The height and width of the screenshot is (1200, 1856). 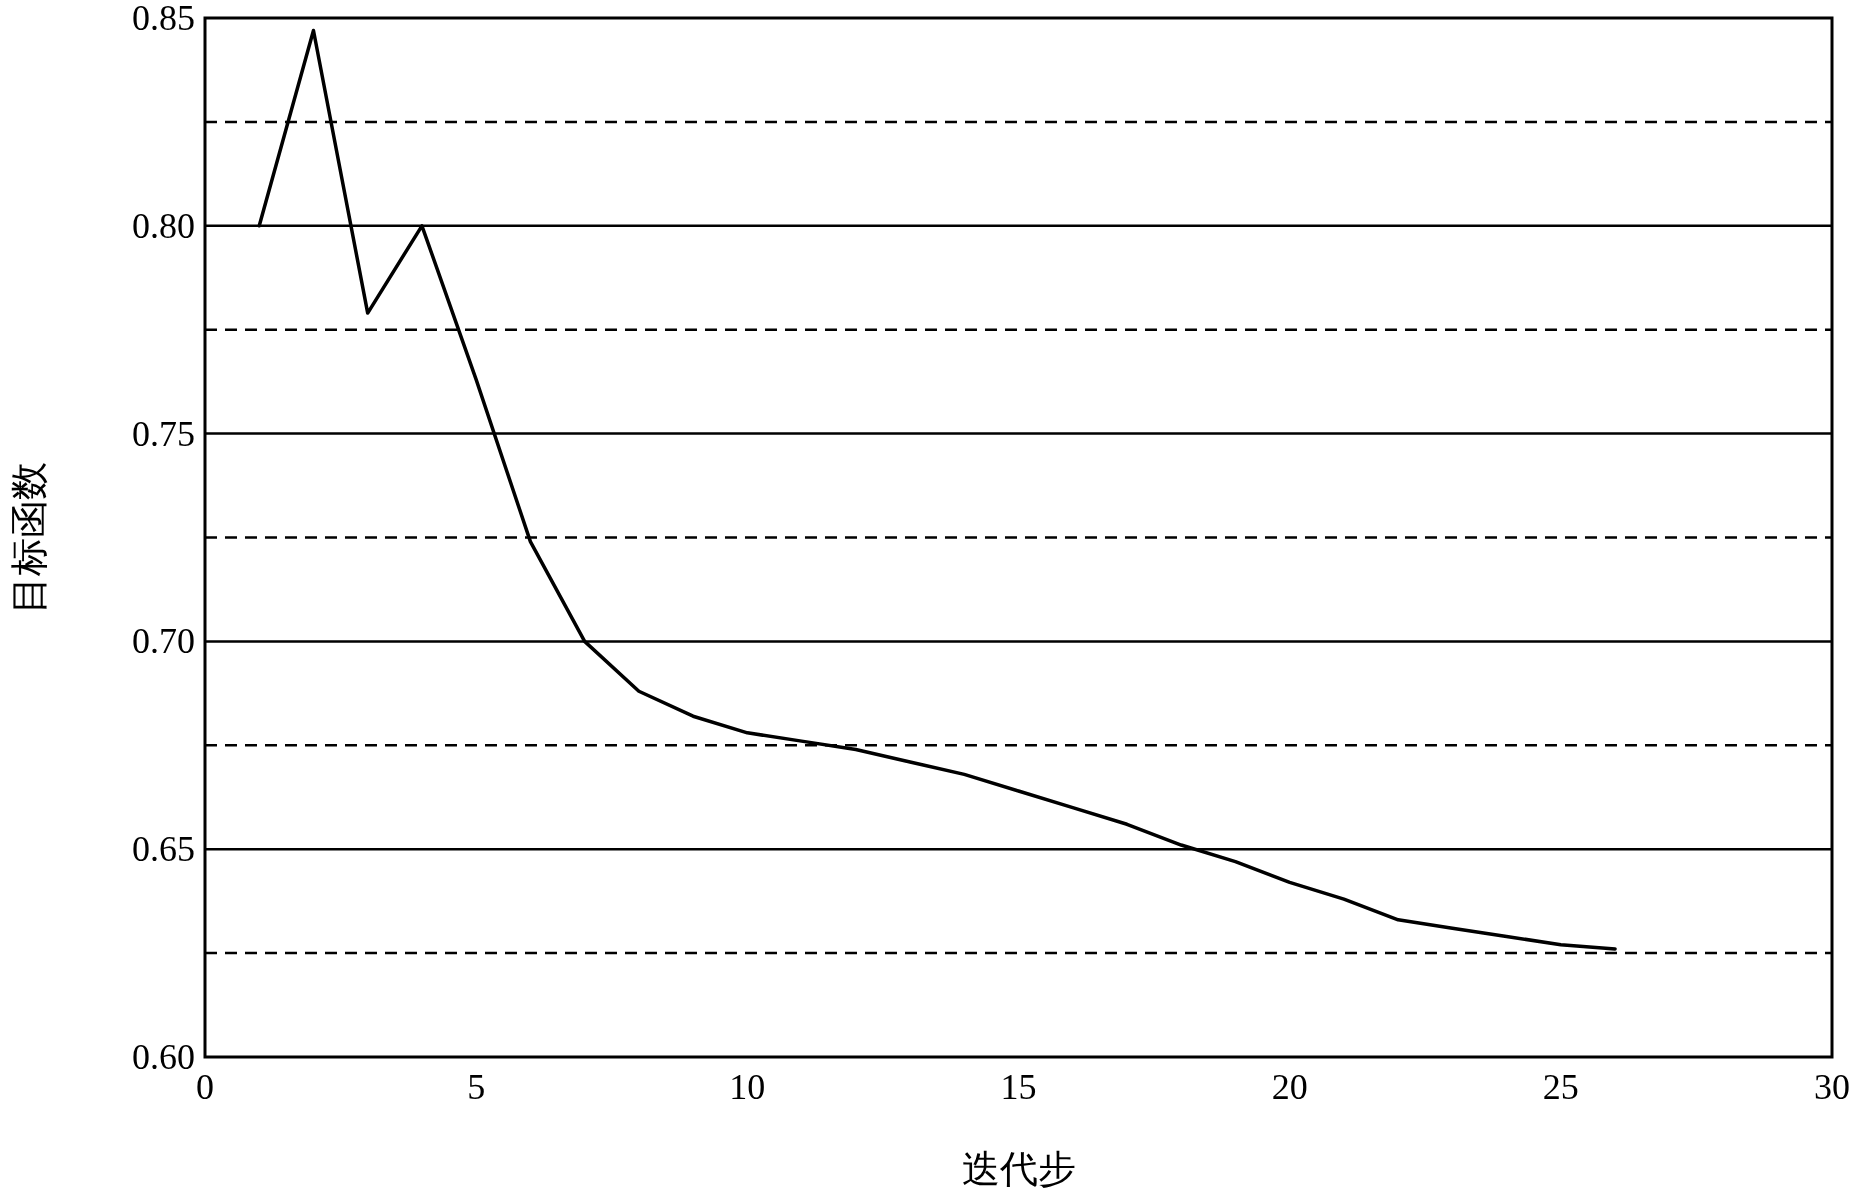 What do you see at coordinates (747, 1087) in the screenshot?
I see `x-tick-label: 10` at bounding box center [747, 1087].